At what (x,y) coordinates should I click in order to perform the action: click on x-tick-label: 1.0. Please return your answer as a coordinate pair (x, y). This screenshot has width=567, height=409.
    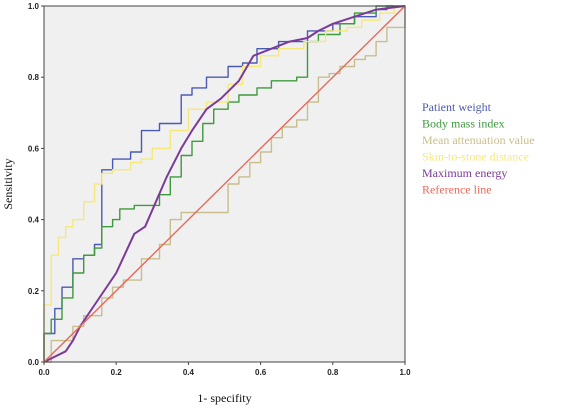
    Looking at the image, I should click on (405, 372).